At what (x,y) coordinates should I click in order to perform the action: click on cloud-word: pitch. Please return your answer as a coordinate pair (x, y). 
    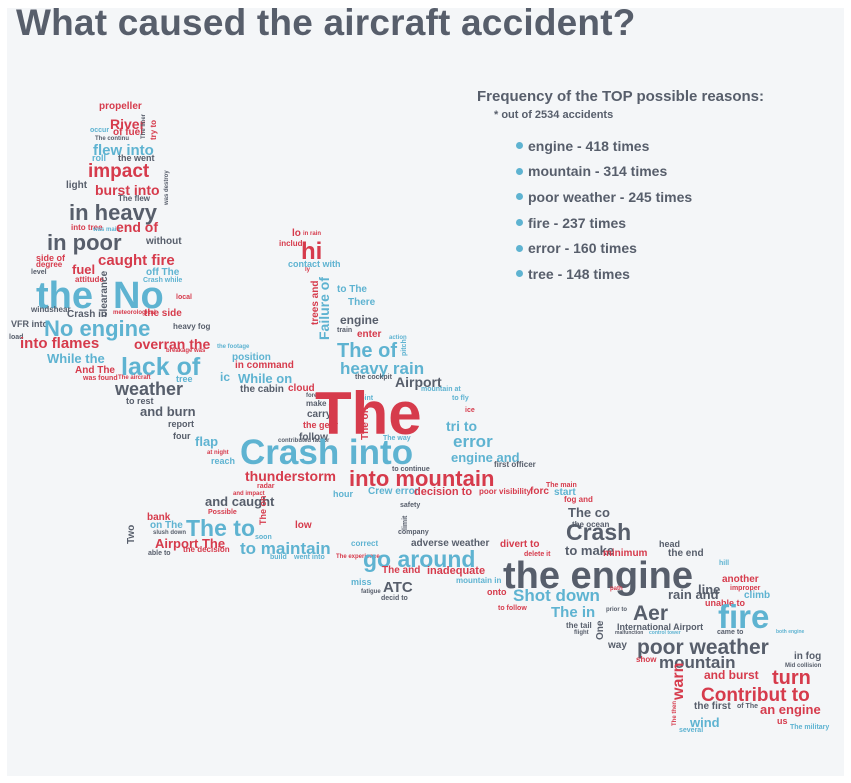
    Looking at the image, I should click on (404, 347).